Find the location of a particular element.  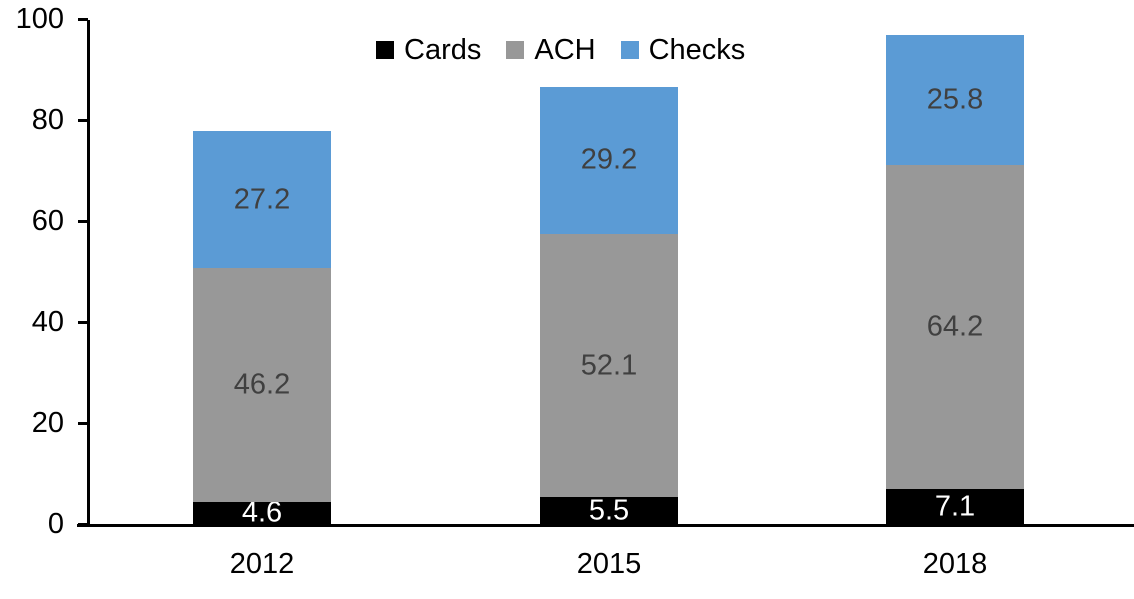

bar-value-label: 29.2 is located at coordinates (609, 159).